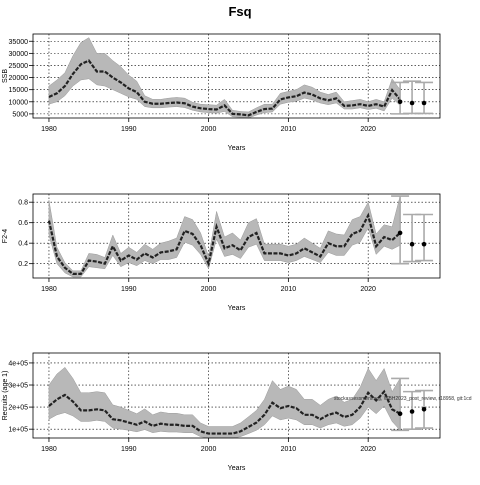  I want to click on main-title: Fsq, so click(239, 11).